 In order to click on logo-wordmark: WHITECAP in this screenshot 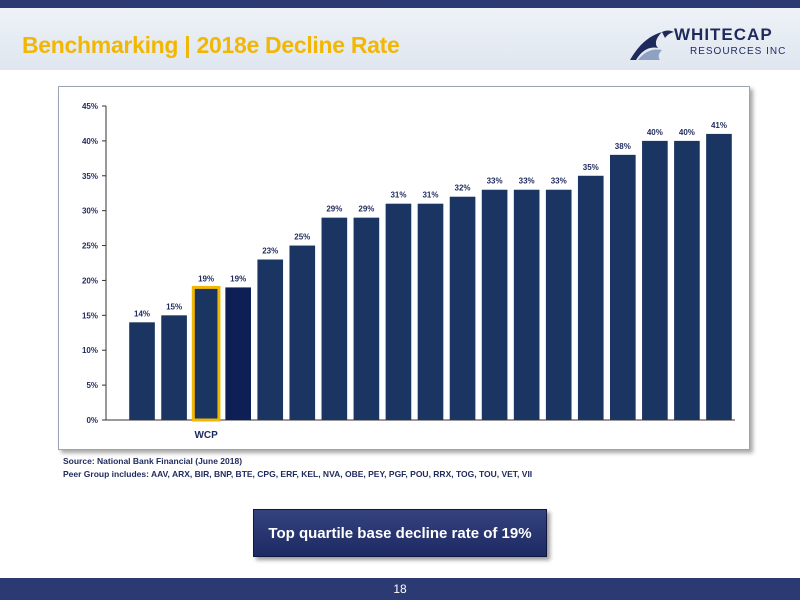, I will do `click(723, 34)`.